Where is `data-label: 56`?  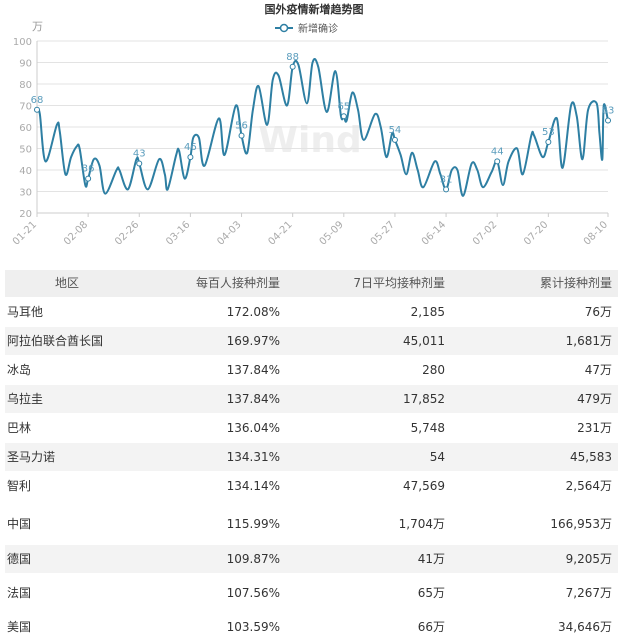
data-label: 56 is located at coordinates (241, 126).